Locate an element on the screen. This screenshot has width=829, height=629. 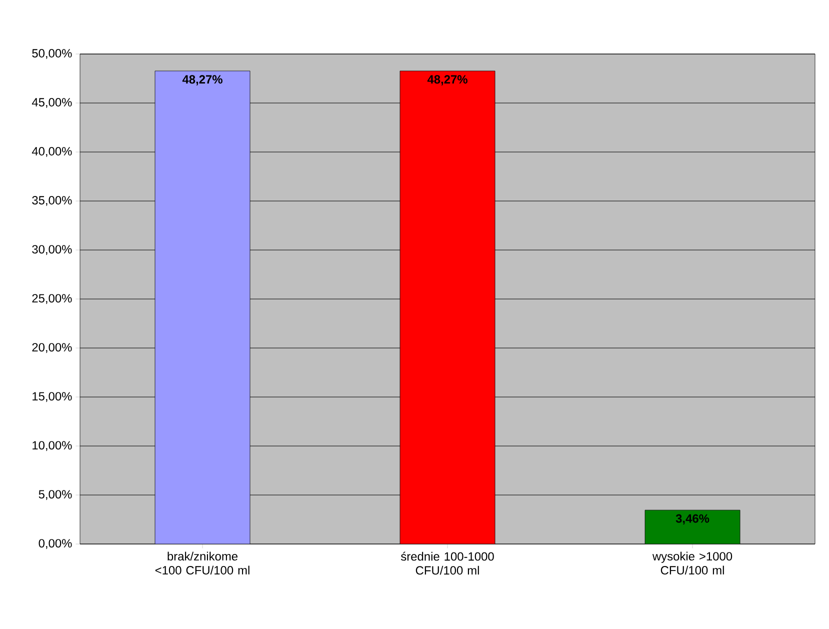
x-tick-label: wysokie >1000 CFU/100 ml is located at coordinates (692, 563).